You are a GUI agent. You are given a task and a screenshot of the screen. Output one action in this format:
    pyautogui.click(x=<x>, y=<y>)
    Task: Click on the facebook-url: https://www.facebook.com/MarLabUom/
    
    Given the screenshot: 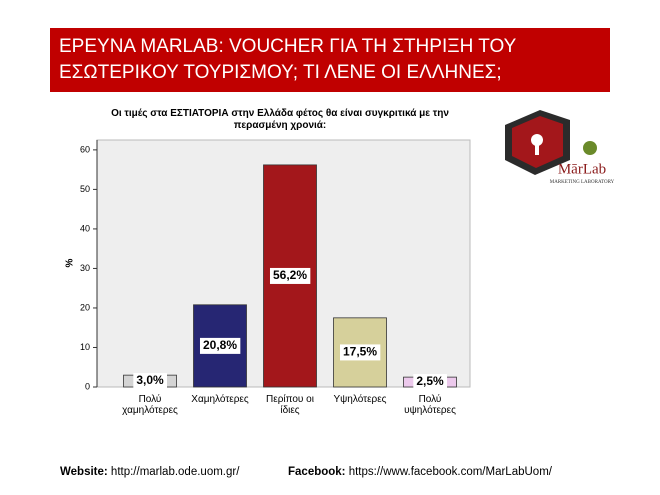 What is the action you would take?
    pyautogui.click(x=450, y=472)
    